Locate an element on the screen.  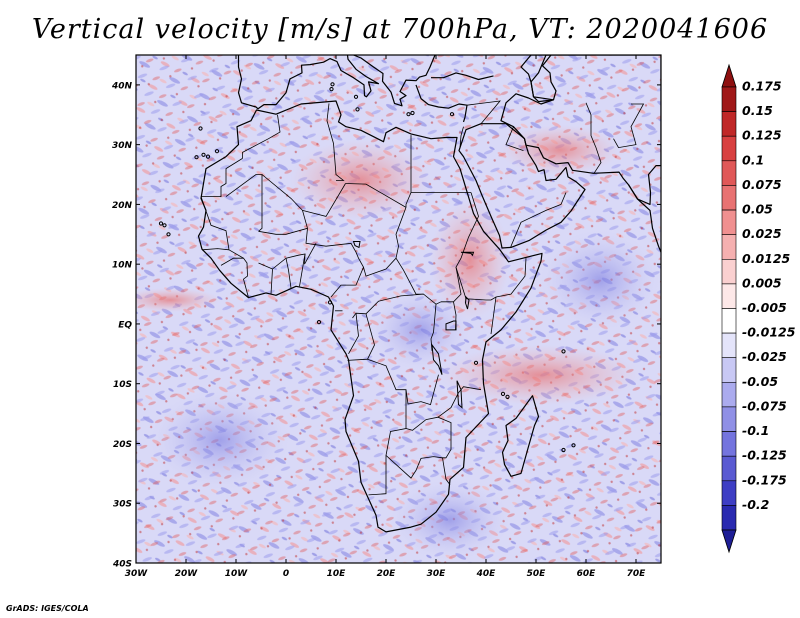
lon-tick-label: 40E is located at coordinates (486, 574).